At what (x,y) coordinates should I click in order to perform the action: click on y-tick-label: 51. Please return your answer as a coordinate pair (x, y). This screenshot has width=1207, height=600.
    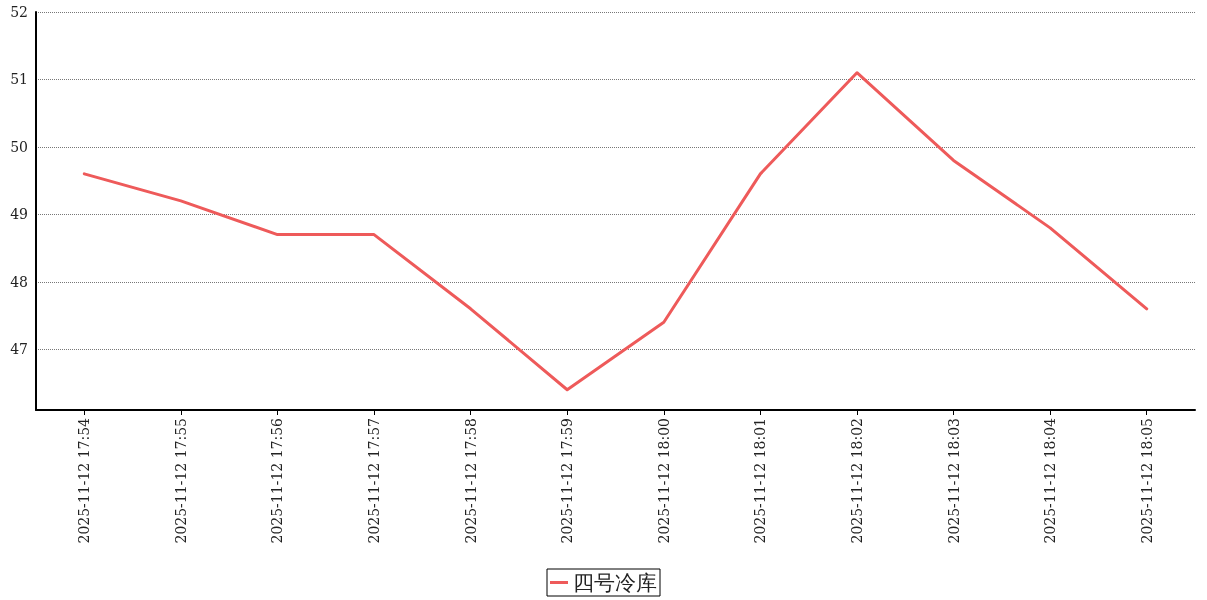
    Looking at the image, I should click on (19, 79).